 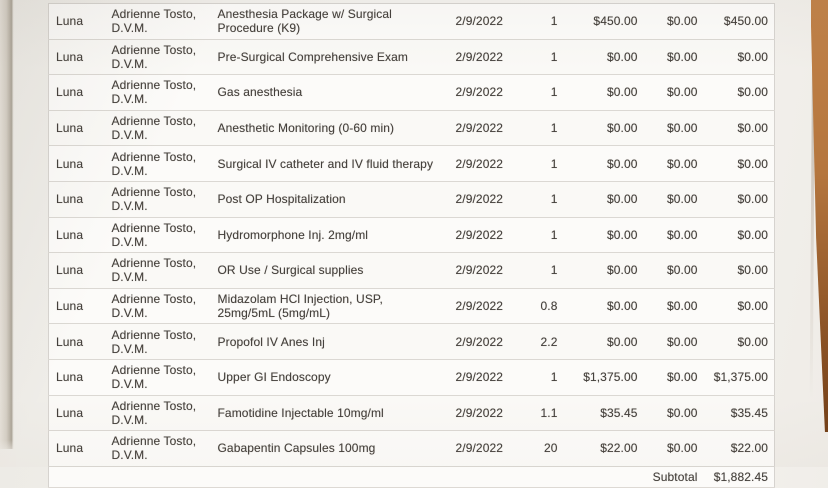 I want to click on price-cell: $450.00, so click(x=615, y=21).